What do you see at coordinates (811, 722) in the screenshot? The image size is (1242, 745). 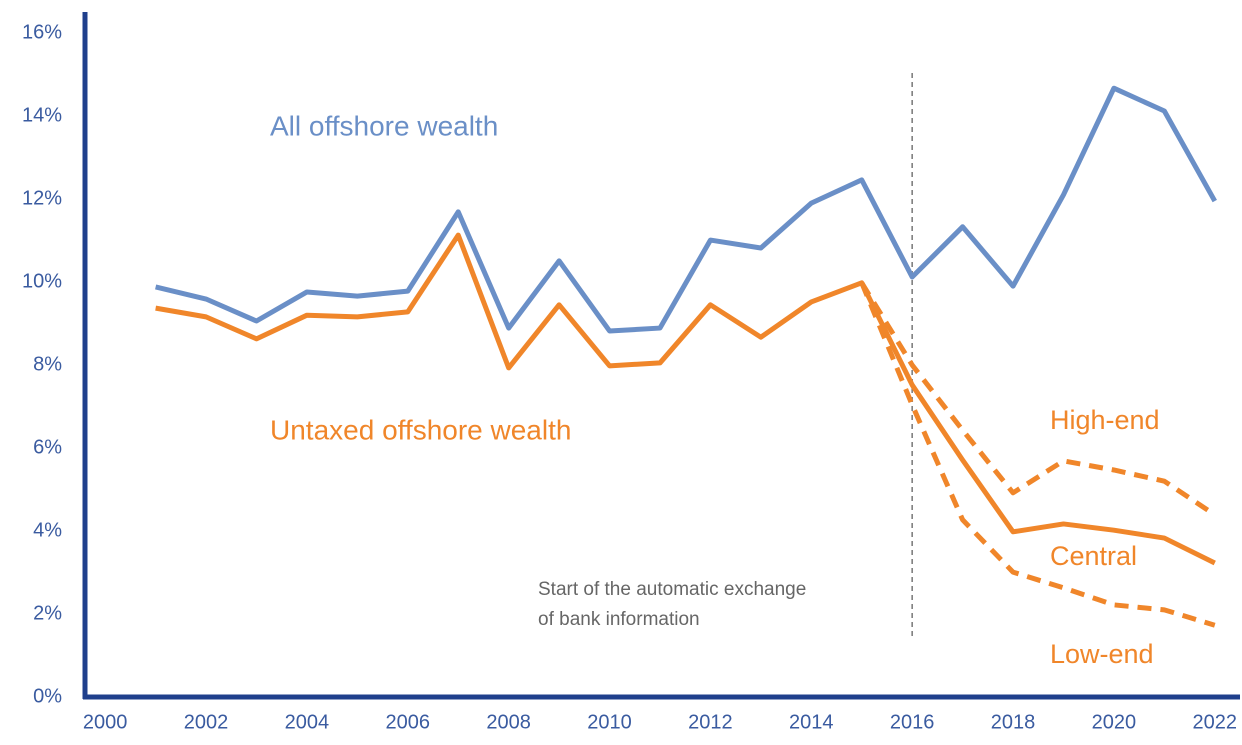 I see `x-tick-label: 2014` at bounding box center [811, 722].